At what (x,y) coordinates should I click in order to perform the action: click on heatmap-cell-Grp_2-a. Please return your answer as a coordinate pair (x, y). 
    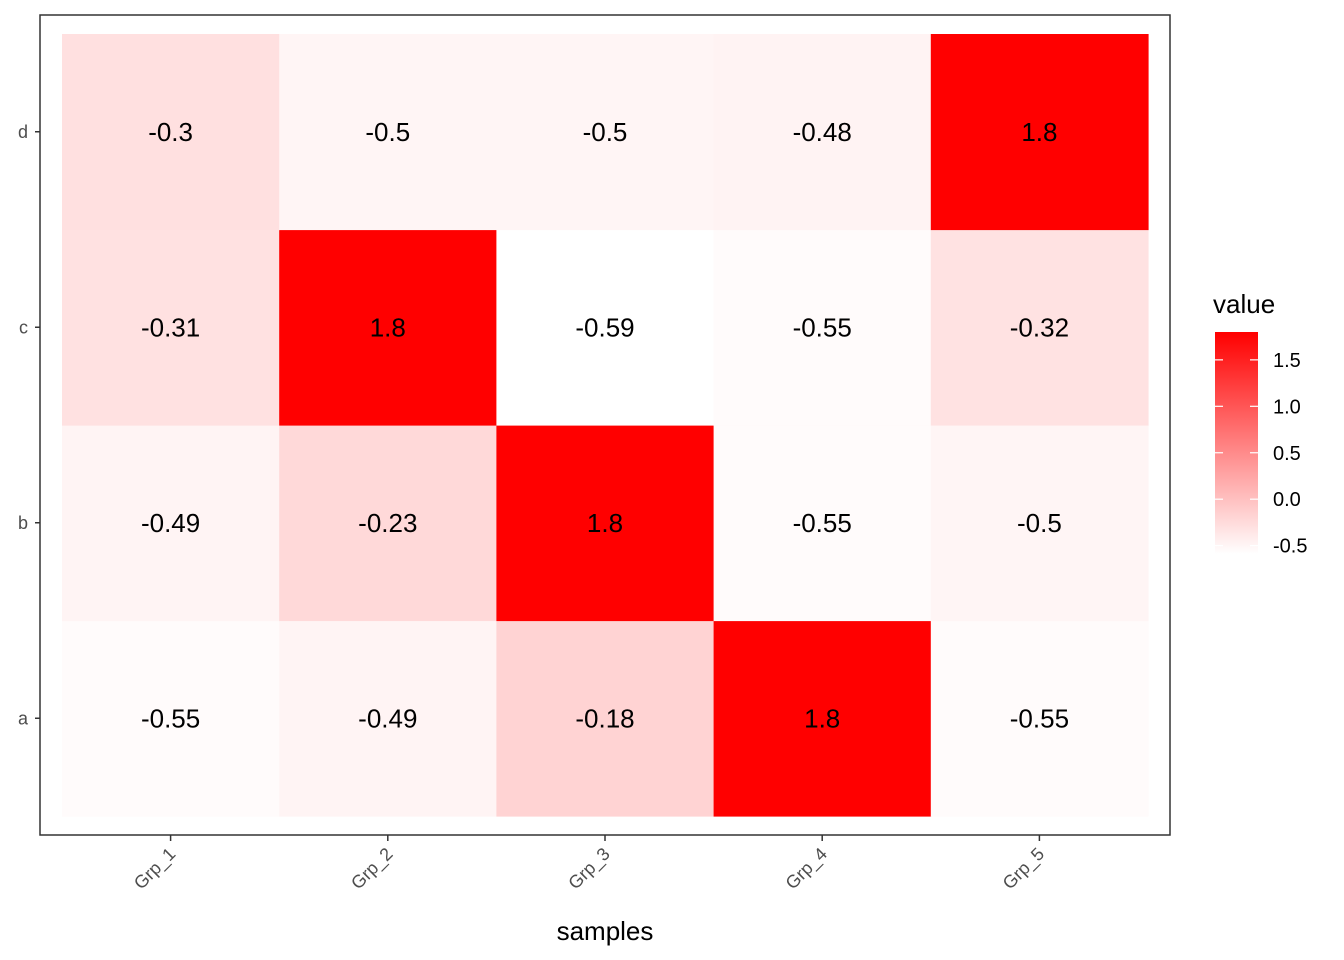
    Looking at the image, I should click on (388, 718).